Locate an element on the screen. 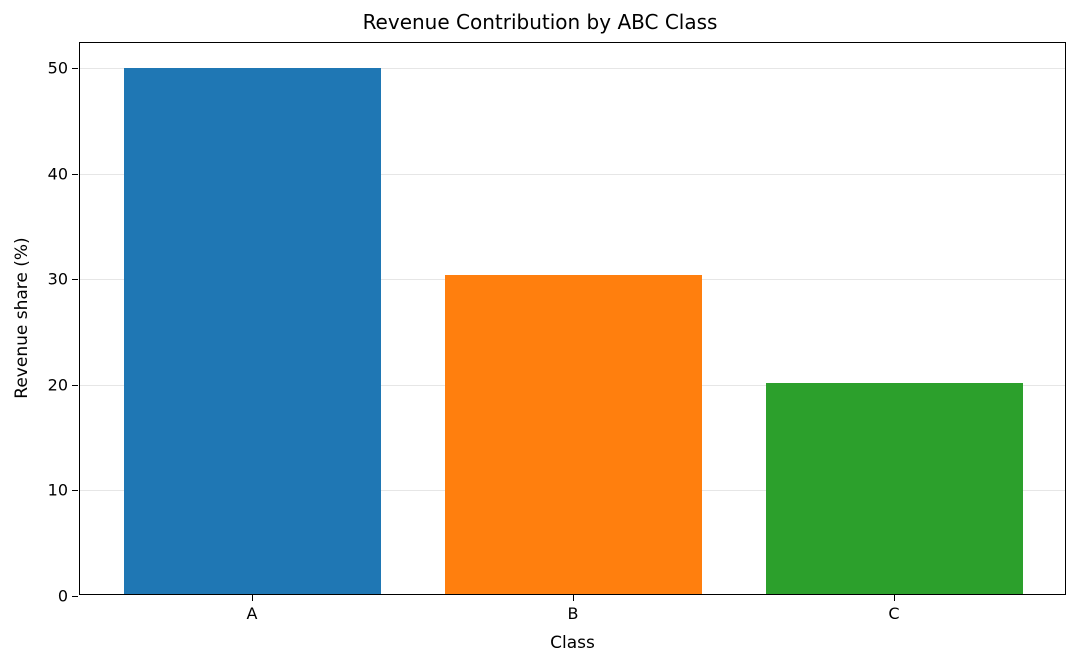 The height and width of the screenshot is (668, 1080). x-tick-label: C is located at coordinates (894, 613).